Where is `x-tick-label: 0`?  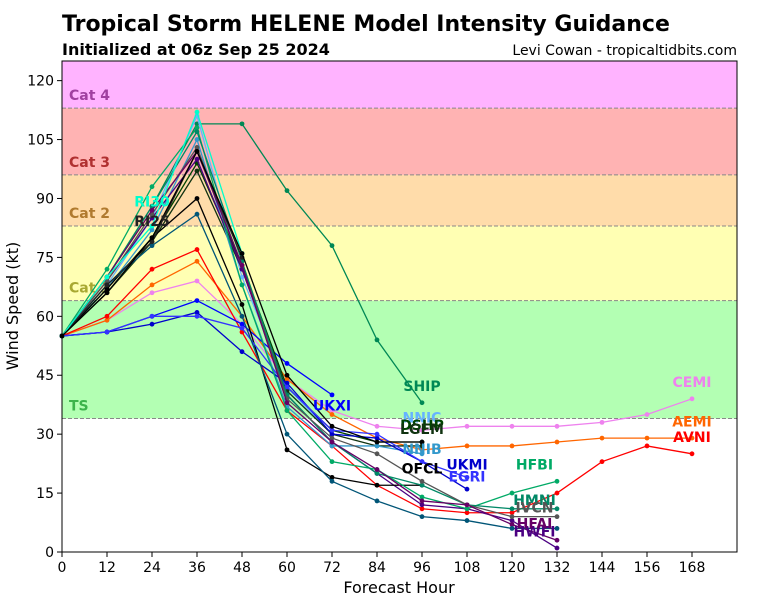
x-tick-label: 0 is located at coordinates (62, 568).